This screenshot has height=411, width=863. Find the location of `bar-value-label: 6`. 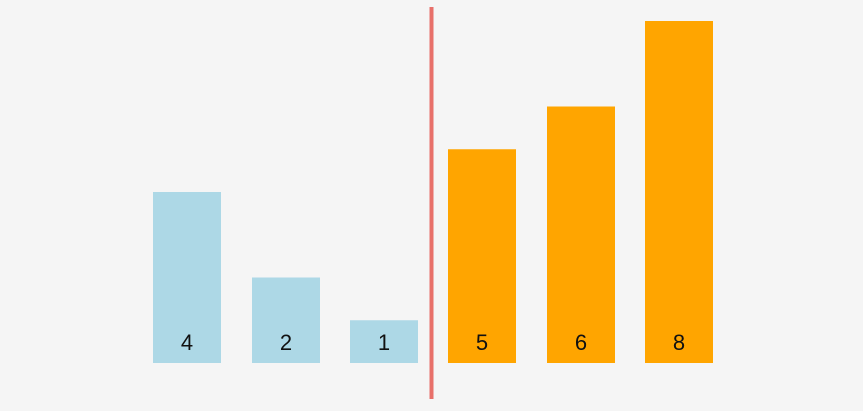

bar-value-label: 6 is located at coordinates (581, 342).